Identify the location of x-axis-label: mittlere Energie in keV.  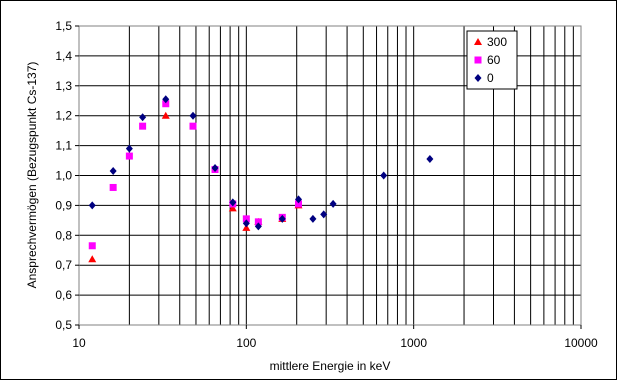
(330, 366).